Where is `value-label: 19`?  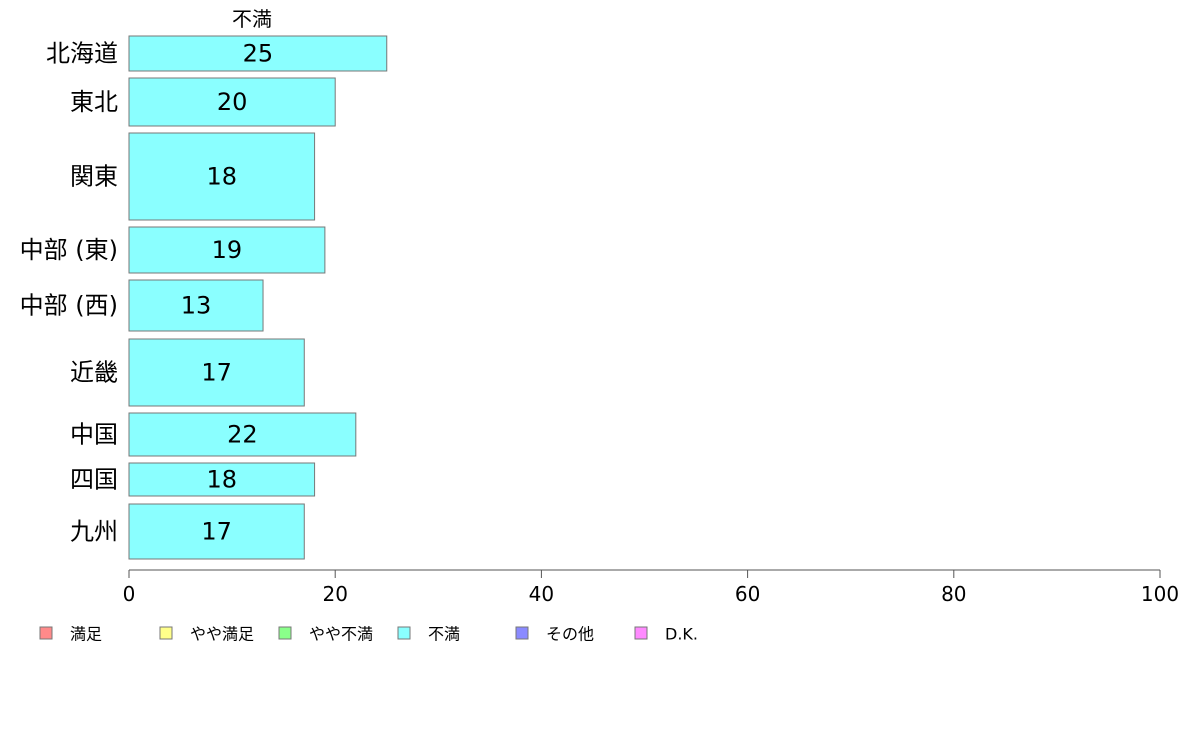 value-label: 19 is located at coordinates (227, 250).